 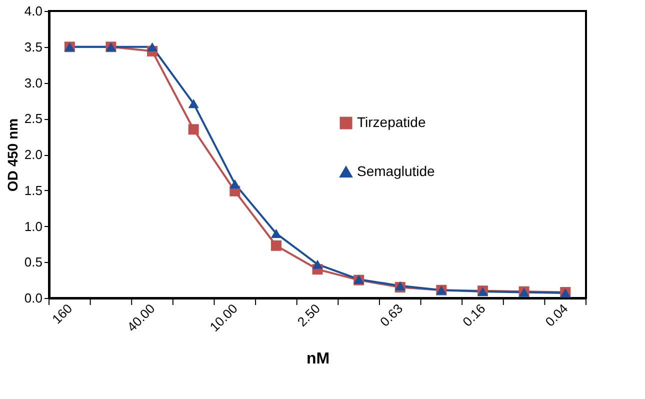 I want to click on x-tick-label: 0.16, so click(x=474, y=315).